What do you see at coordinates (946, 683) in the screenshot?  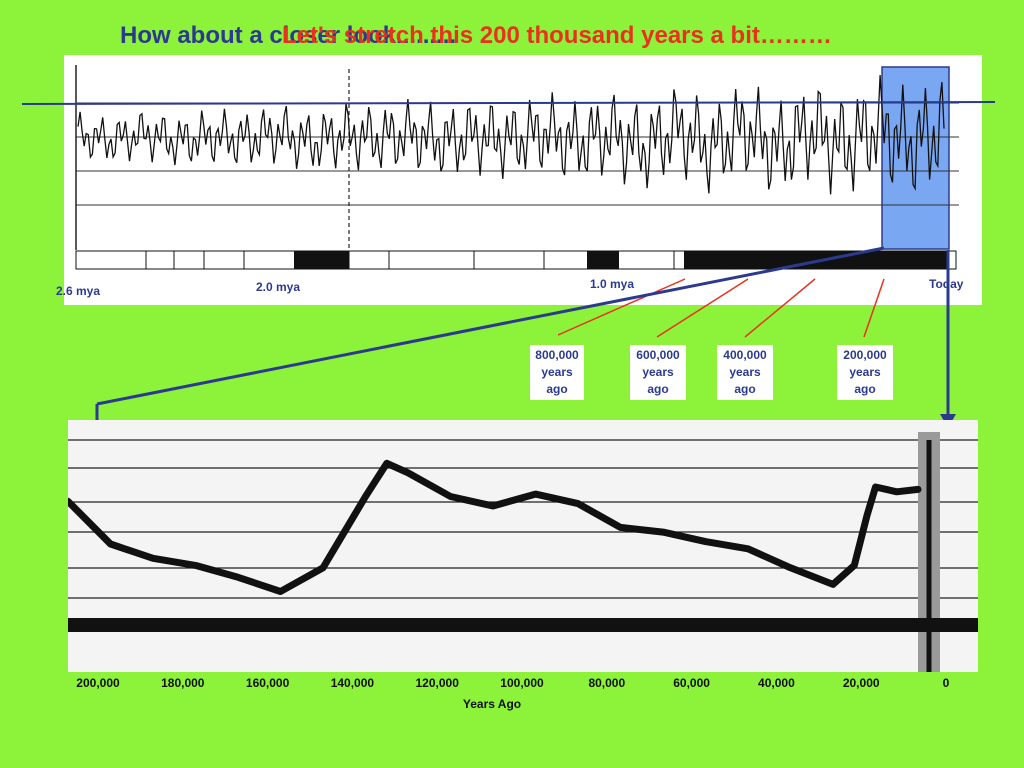 I see `x-tick-label: 0` at bounding box center [946, 683].